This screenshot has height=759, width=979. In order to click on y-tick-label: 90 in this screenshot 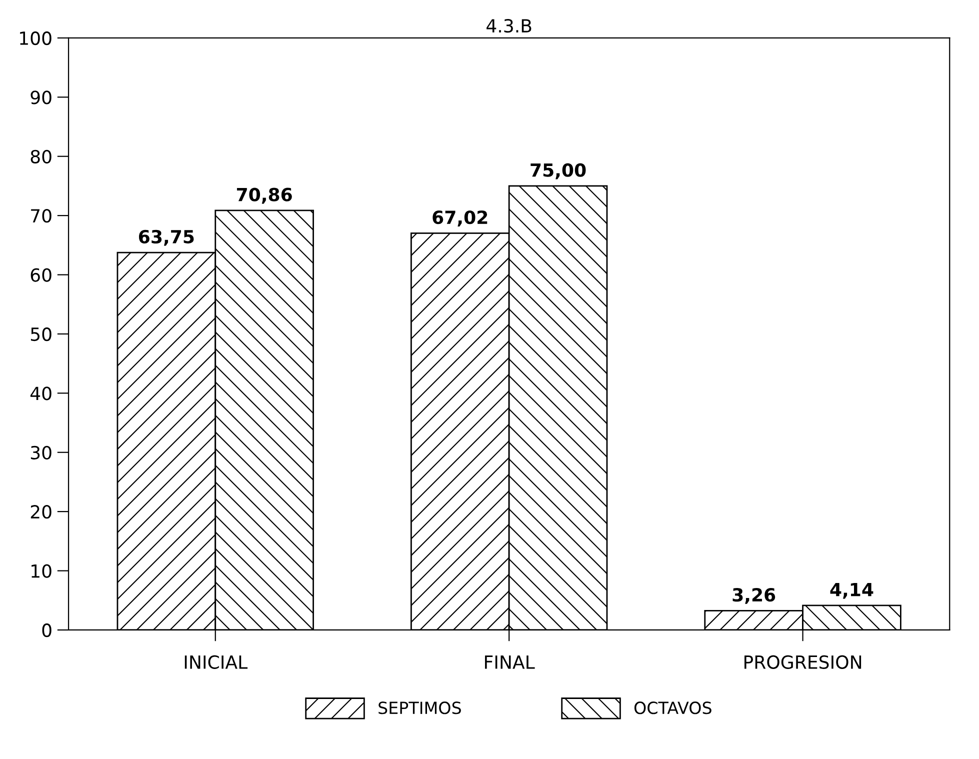, I will do `click(41, 97)`.